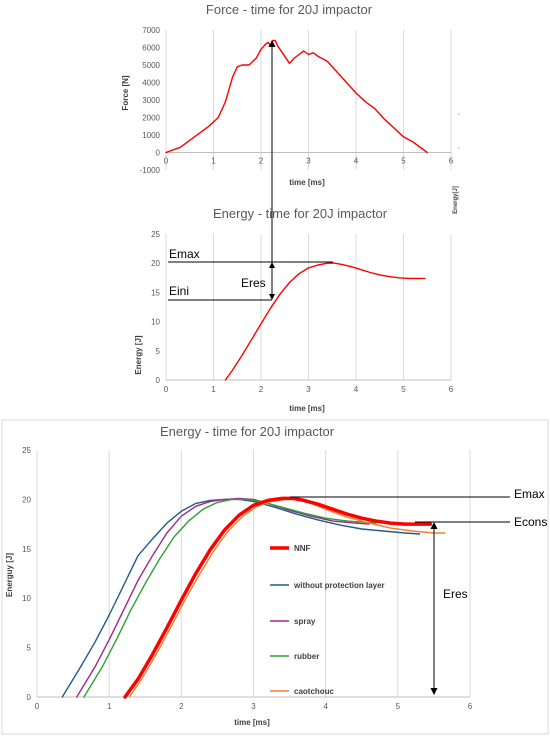 This screenshot has height=736, width=550. I want to click on emax-label-single: Emax, so click(184, 254).